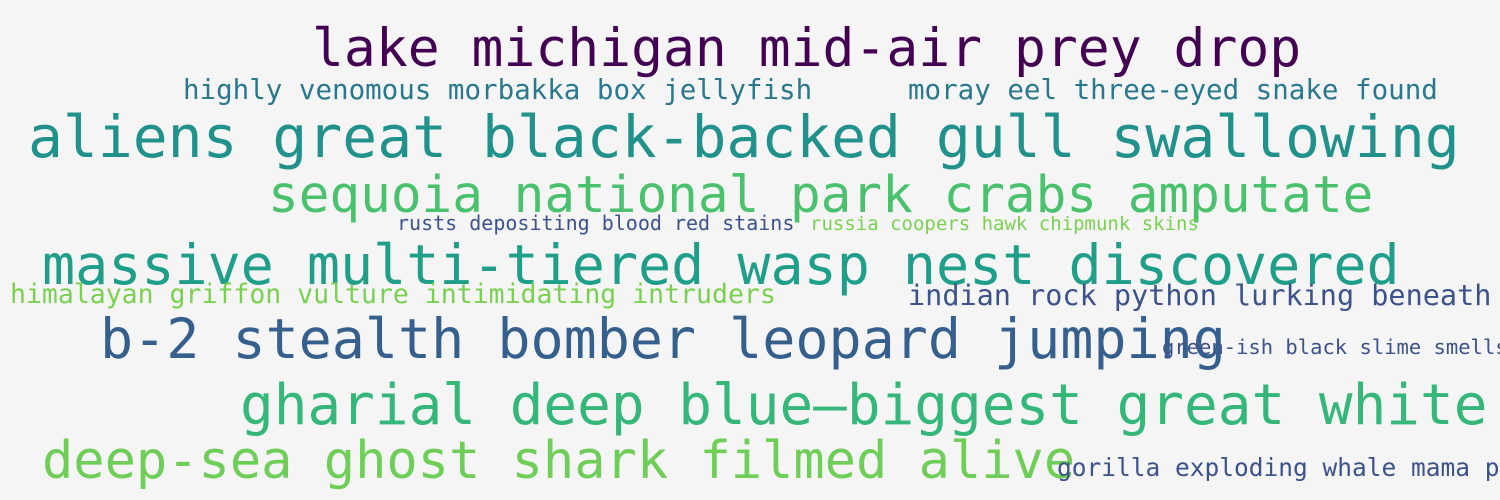 The width and height of the screenshot is (1500, 500). I want to click on cloud-word-ghost-shark: deep-sea ghost shark filmed alive, so click(559, 461).